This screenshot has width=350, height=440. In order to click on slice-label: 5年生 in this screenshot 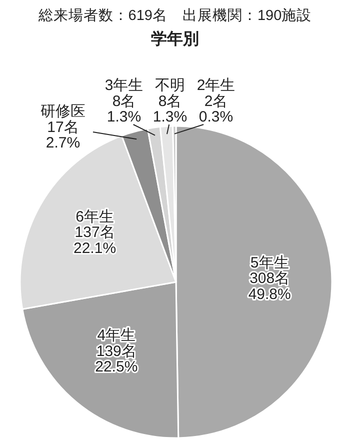, I will do `click(269, 263)`.